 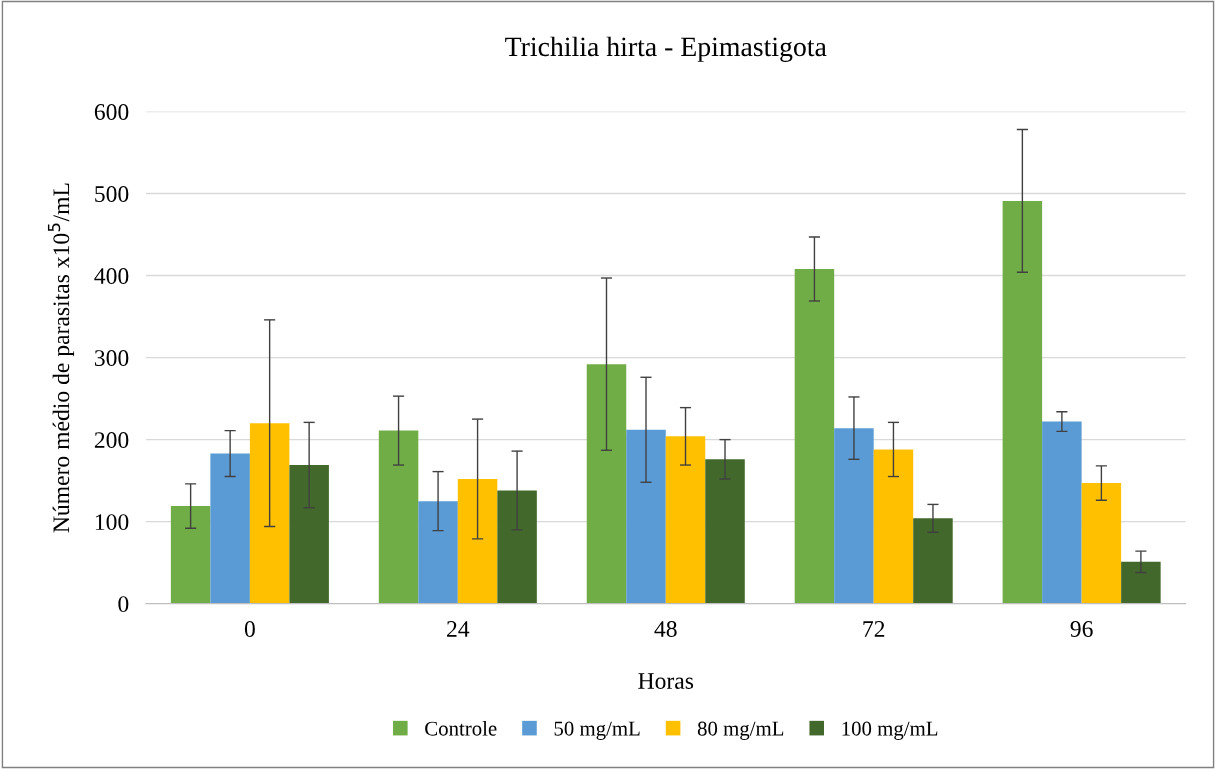 I want to click on x-tick-label: 96, so click(x=1081, y=629).